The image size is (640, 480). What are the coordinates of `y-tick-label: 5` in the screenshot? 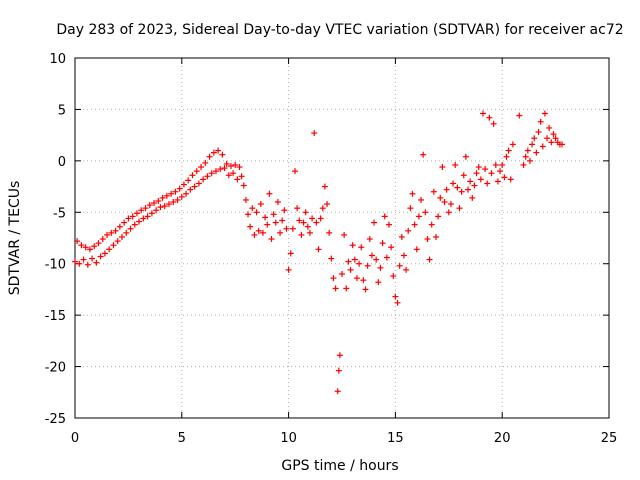 It's located at (62, 110).